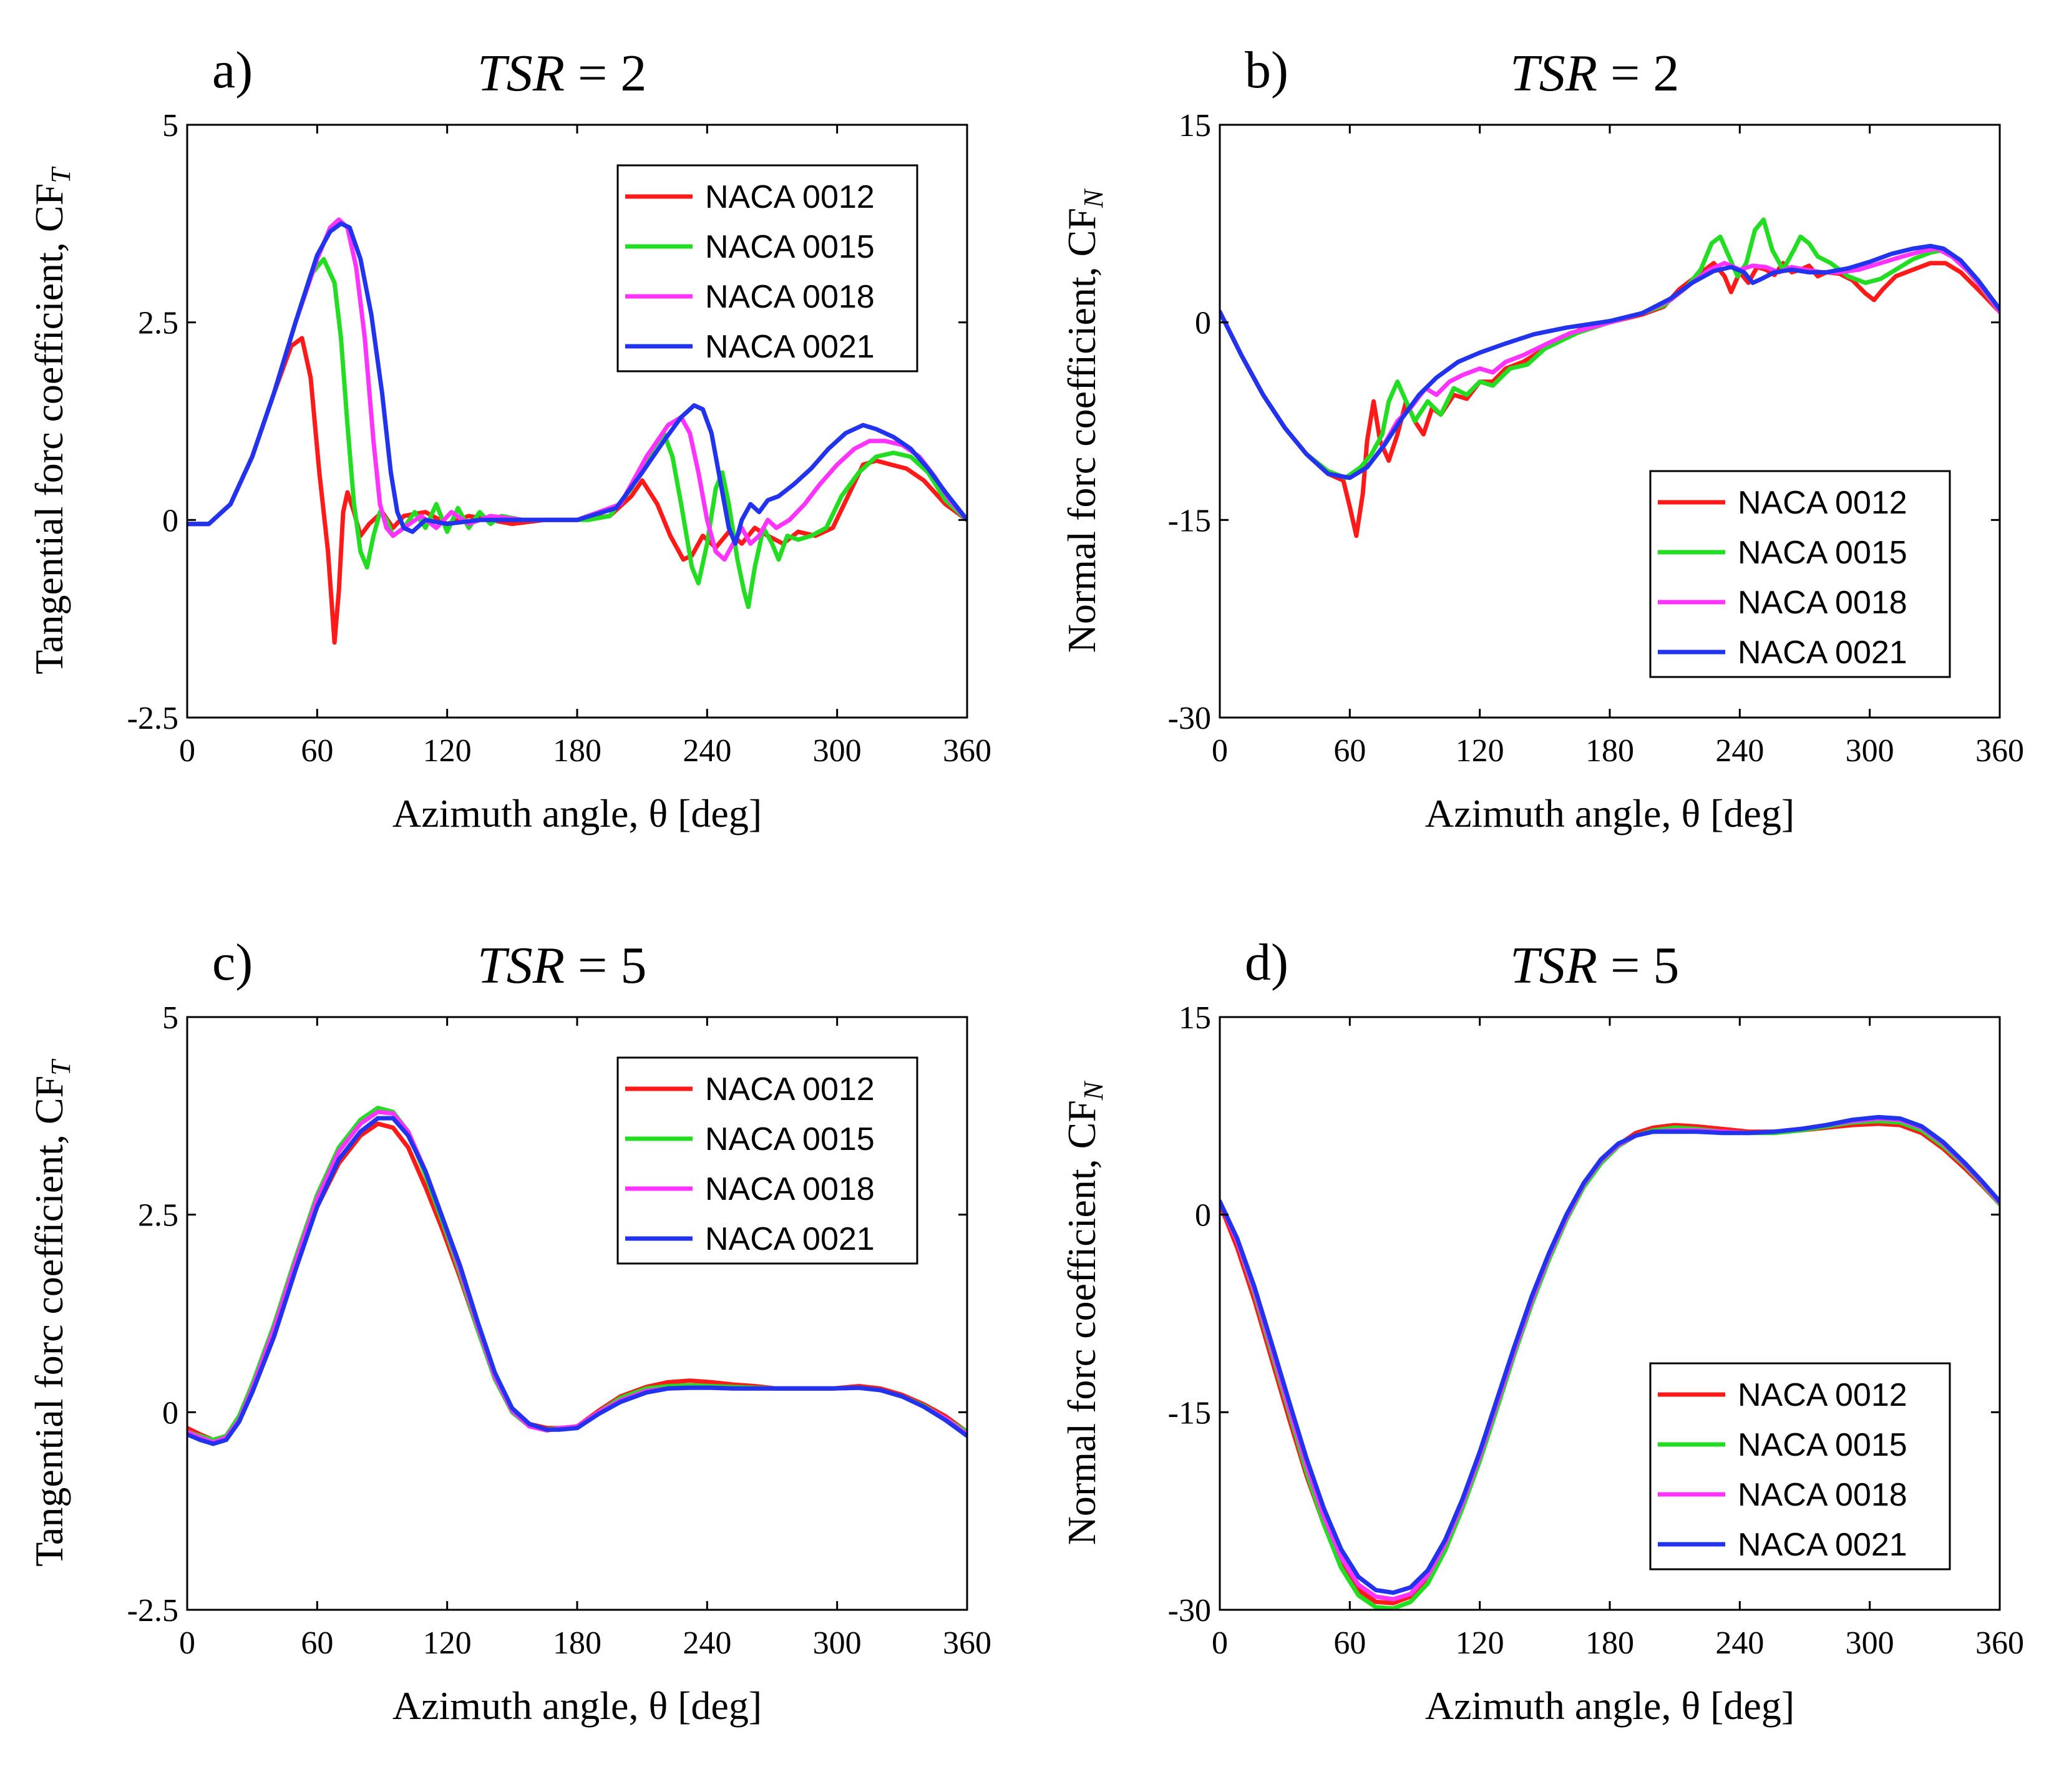 This screenshot has width=2064, height=1792. Describe the element at coordinates (1266, 962) in the screenshot. I see `panel-letter: d)` at that location.